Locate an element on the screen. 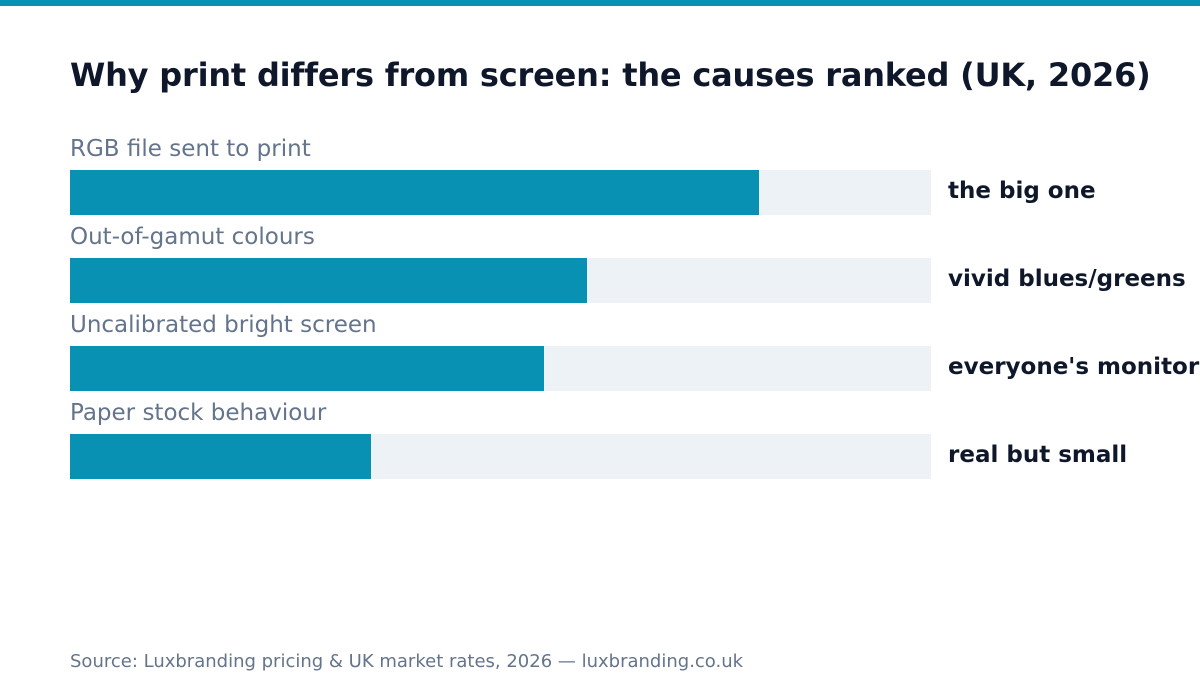 The height and width of the screenshot is (700, 1200). category-label: Paper stock behaviour is located at coordinates (198, 413).